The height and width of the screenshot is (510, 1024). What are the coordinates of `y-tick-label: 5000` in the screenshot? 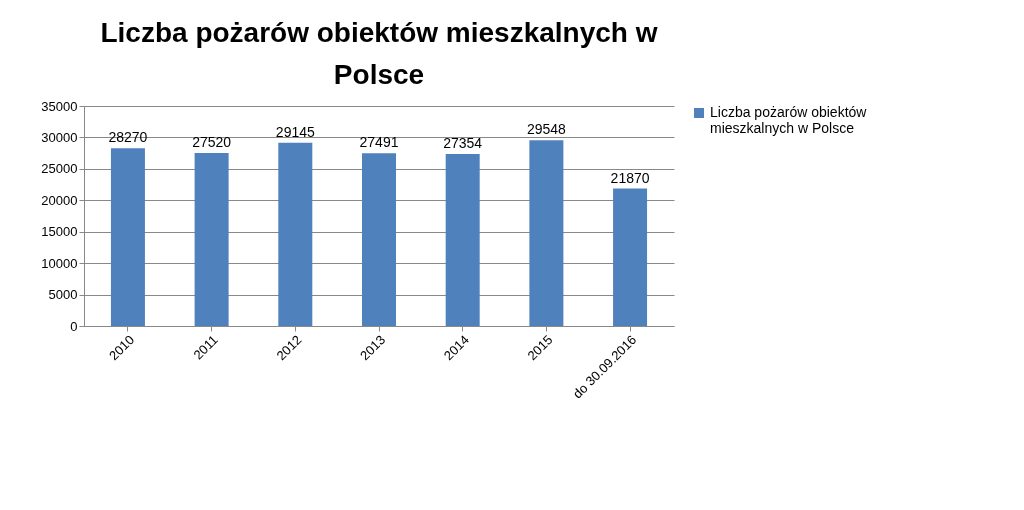 It's located at (63, 295).